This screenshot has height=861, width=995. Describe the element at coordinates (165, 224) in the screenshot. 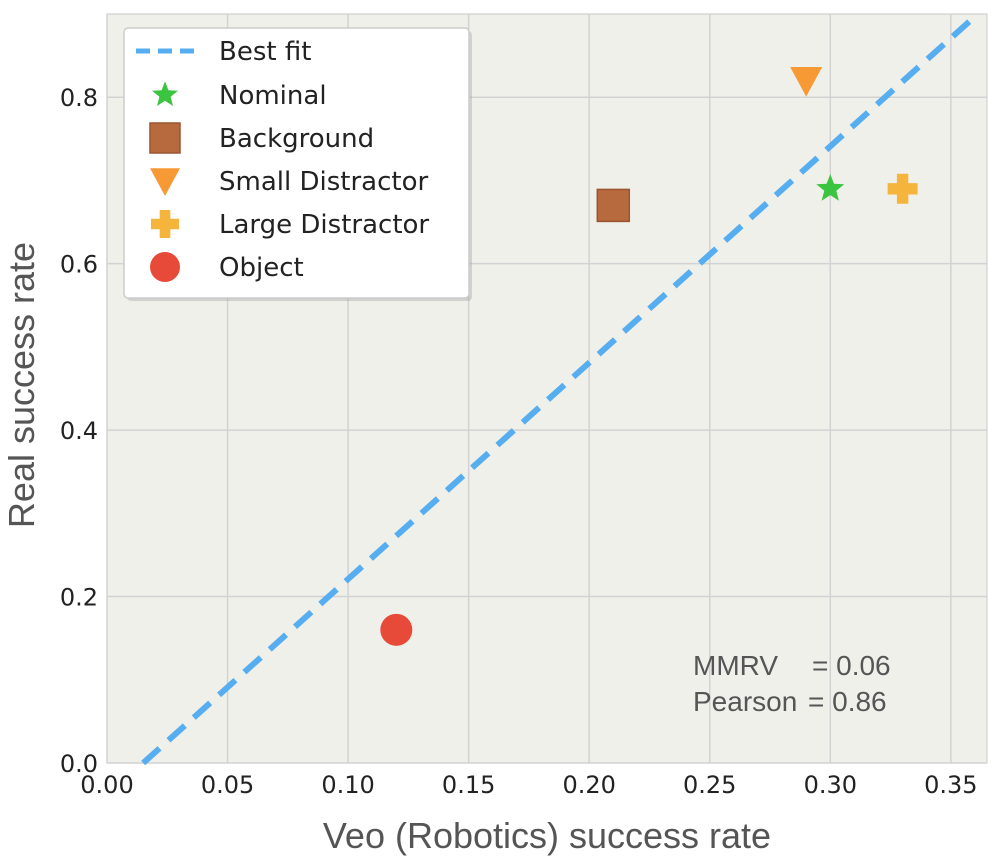

I see `legend-marker-large-distractor` at that location.